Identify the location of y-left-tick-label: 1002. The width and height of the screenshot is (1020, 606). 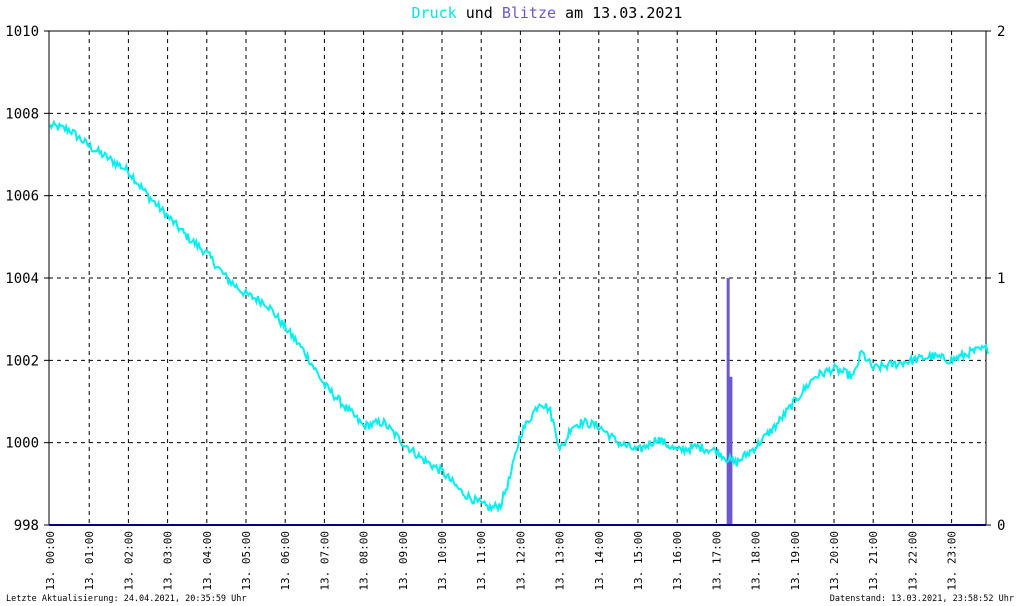
(22, 361).